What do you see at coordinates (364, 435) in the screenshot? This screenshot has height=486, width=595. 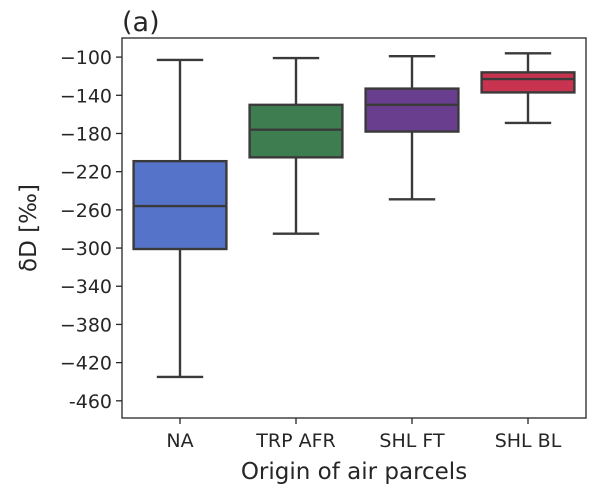 I see `x-axis: NA TRP AFR SHL FT SHL BL` at bounding box center [364, 435].